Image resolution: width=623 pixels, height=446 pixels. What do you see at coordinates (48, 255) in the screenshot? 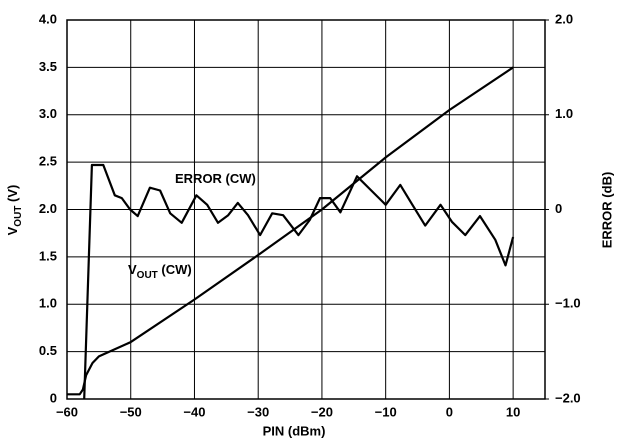
I see `y-tick-label: 1.5` at bounding box center [48, 255].